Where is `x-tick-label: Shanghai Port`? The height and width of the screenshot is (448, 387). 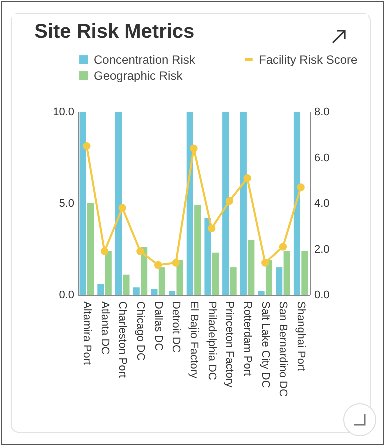 x-tick-label: Shanghai Port is located at coordinates (301, 337).